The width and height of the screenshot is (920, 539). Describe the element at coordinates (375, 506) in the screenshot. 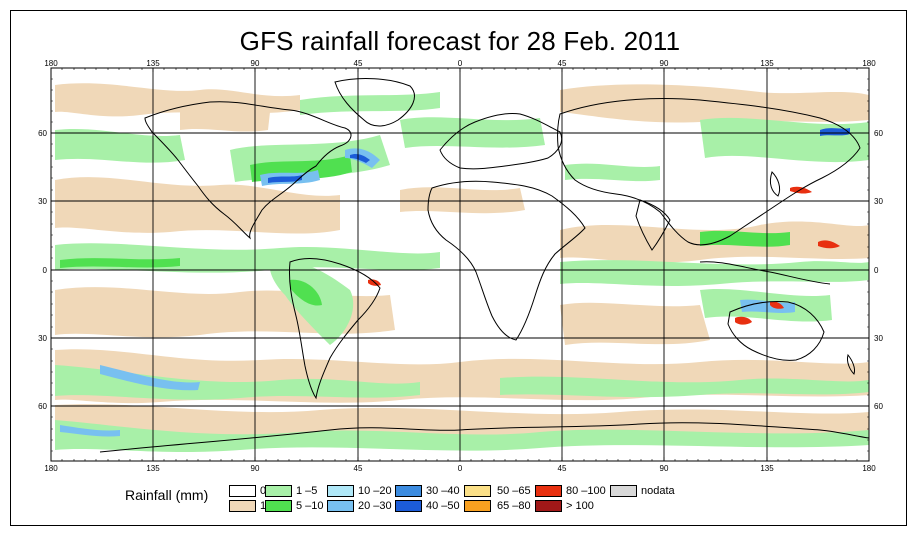

I see `legend-label-5: 20 –30` at that location.